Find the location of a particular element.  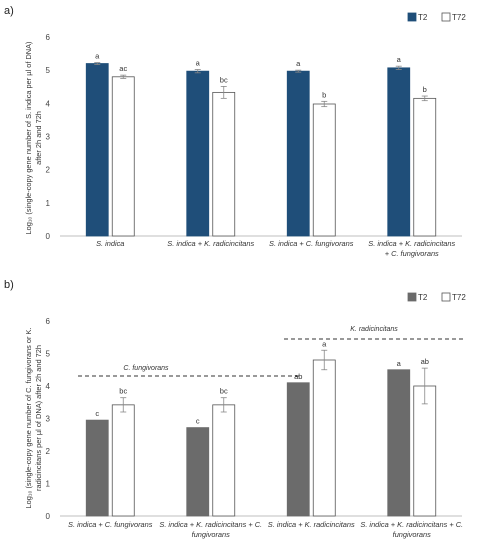

y-tick-label-a: 6 is located at coordinates (48, 37).